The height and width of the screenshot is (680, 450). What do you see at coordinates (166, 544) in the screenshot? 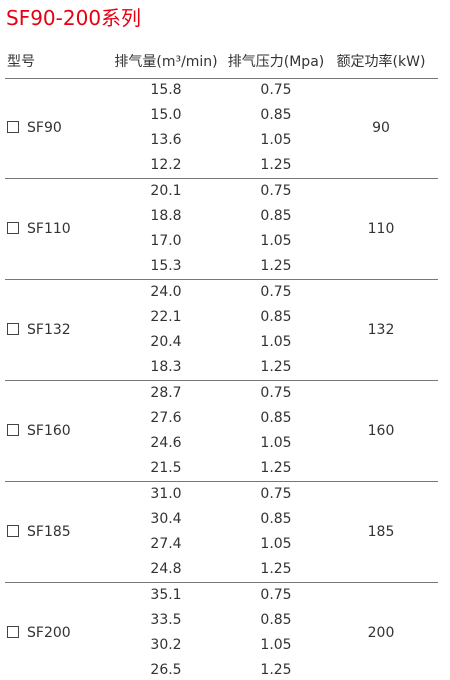
I see `flow-cell: 27.4` at bounding box center [166, 544].